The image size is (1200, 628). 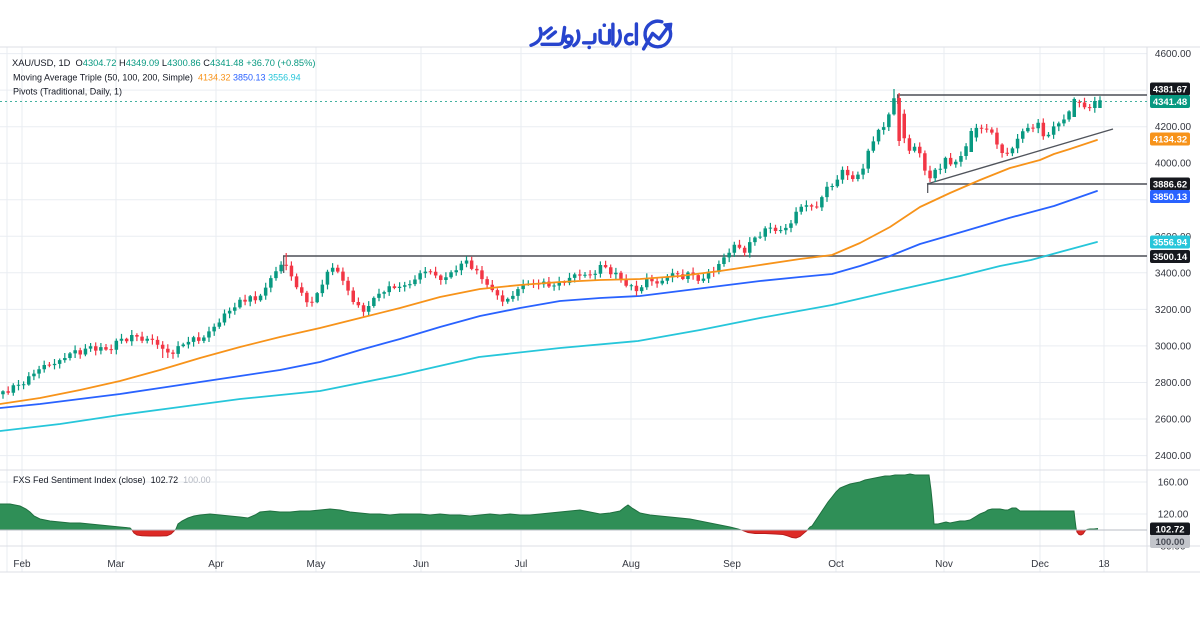 I want to click on svg-text: 18, so click(x=1104, y=564).